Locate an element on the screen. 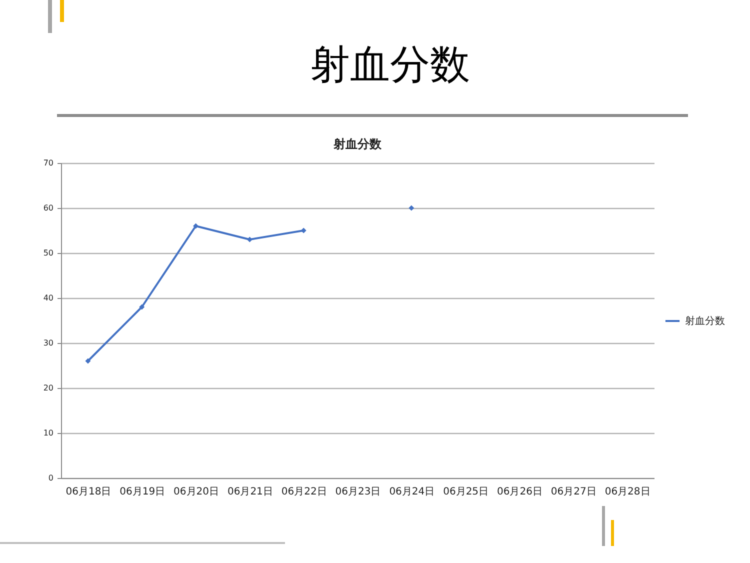 The height and width of the screenshot is (563, 750). x-tick-label: 06月24日 is located at coordinates (412, 492).